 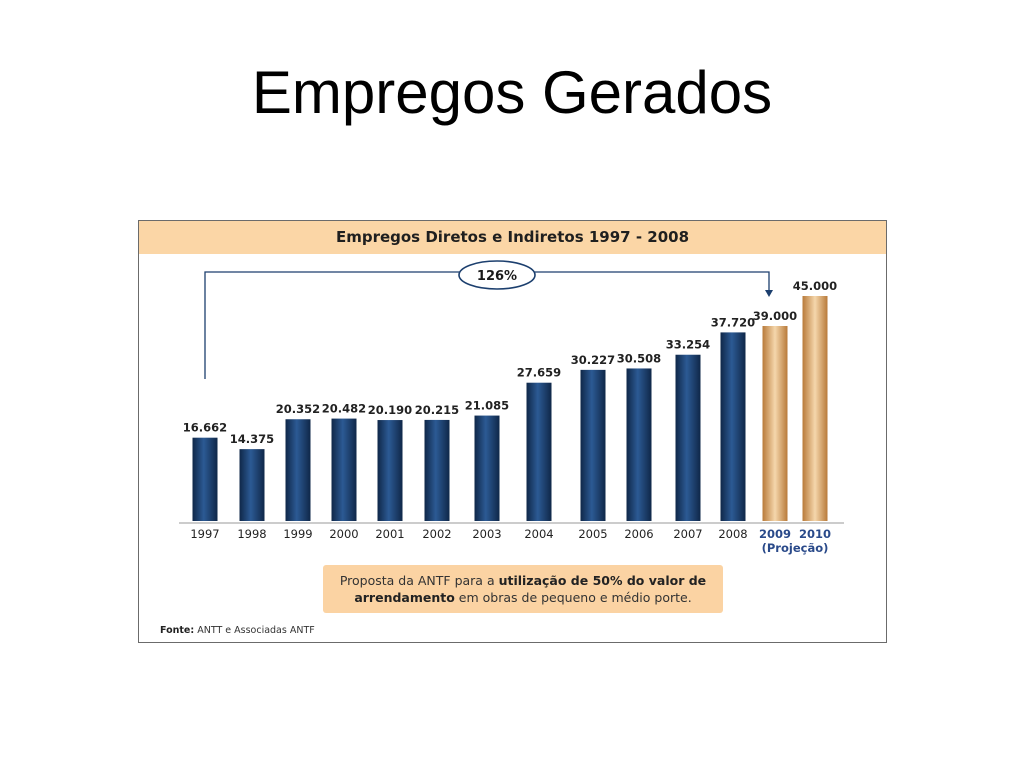 What do you see at coordinates (205, 479) in the screenshot?
I see `bar-1997` at bounding box center [205, 479].